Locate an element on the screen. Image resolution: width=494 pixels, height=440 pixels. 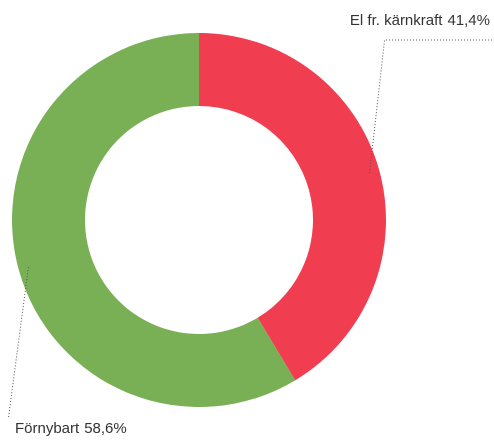
slice-label: Förnybart 58,6% is located at coordinates (71, 428).